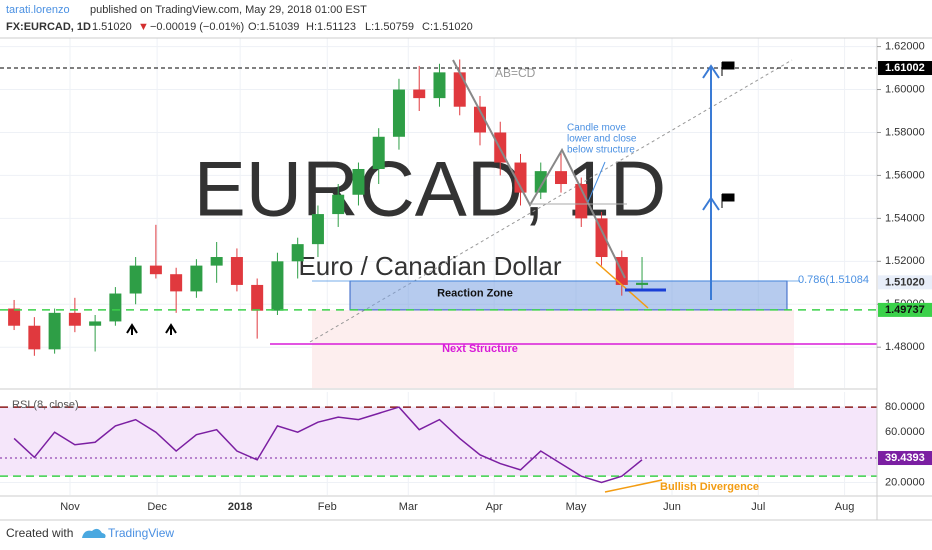 Image resolution: width=932 pixels, height=550 pixels. What do you see at coordinates (430, 189) in the screenshot?
I see `watermark: EURCAD, 1D` at bounding box center [430, 189].